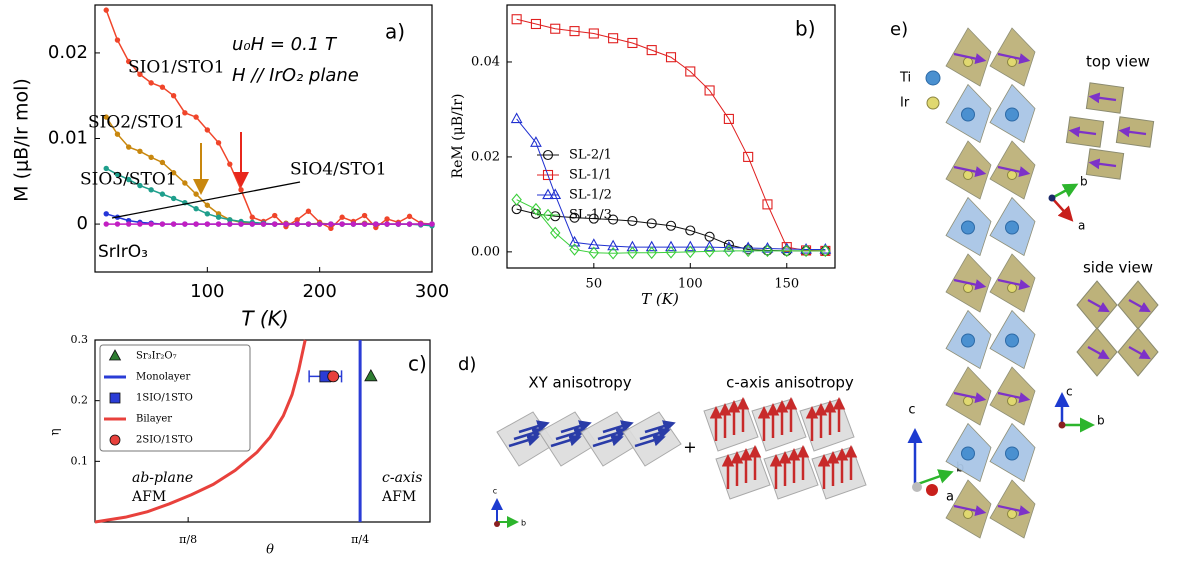  What do you see at coordinates (148, 497) in the screenshot?
I see `annotation: AFM` at bounding box center [148, 497].